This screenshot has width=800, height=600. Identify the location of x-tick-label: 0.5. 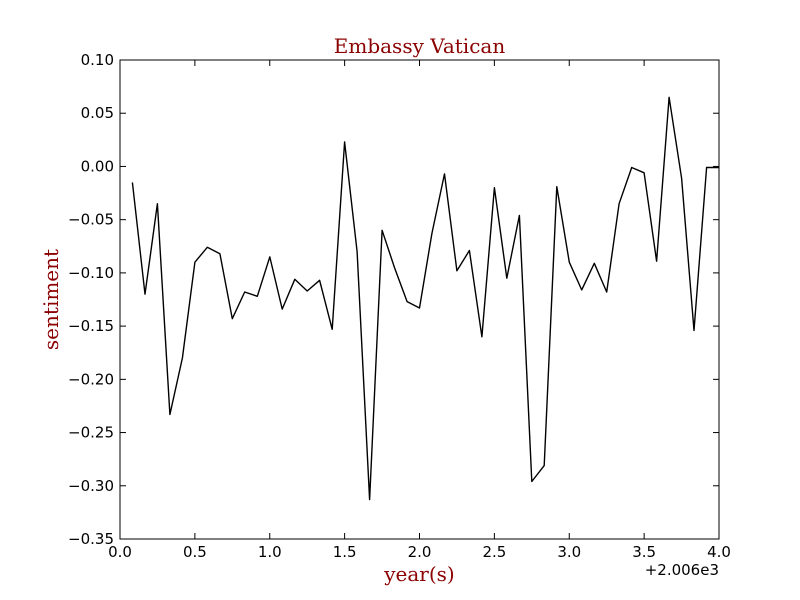
(195, 552).